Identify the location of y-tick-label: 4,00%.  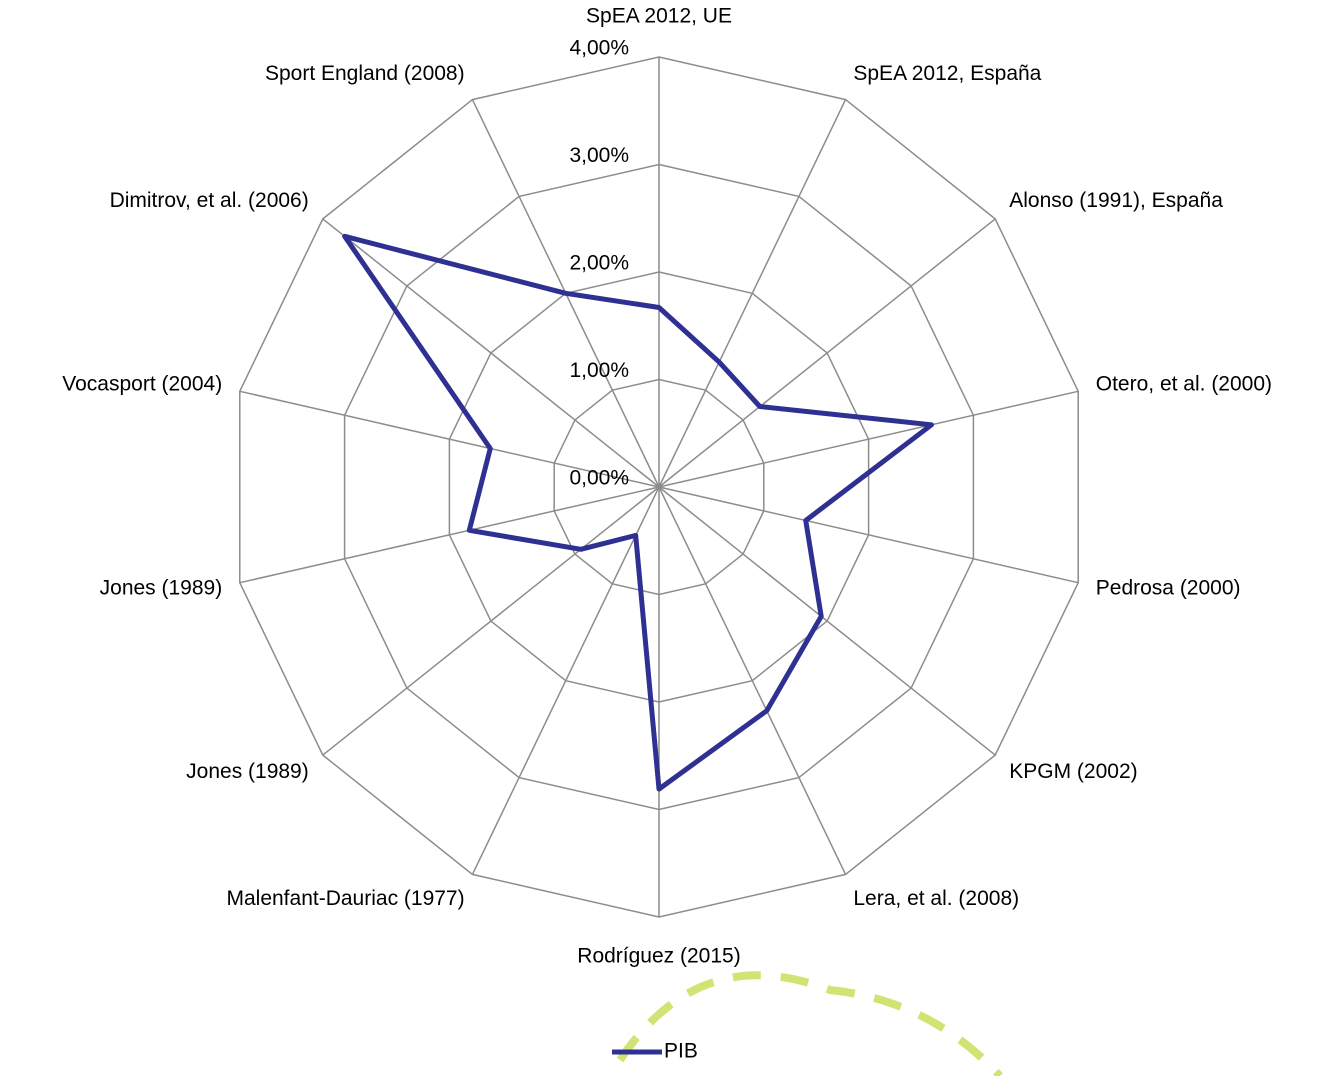
(599, 48).